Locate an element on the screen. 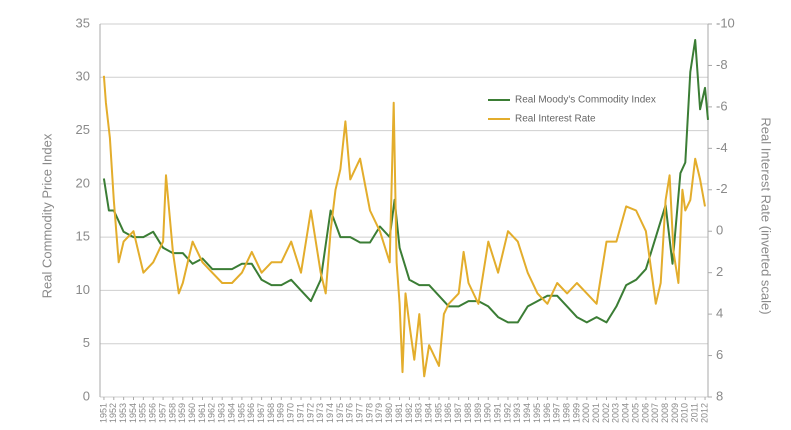 The image size is (791, 430). legend-label: Real Interest Rate is located at coordinates (555, 119).